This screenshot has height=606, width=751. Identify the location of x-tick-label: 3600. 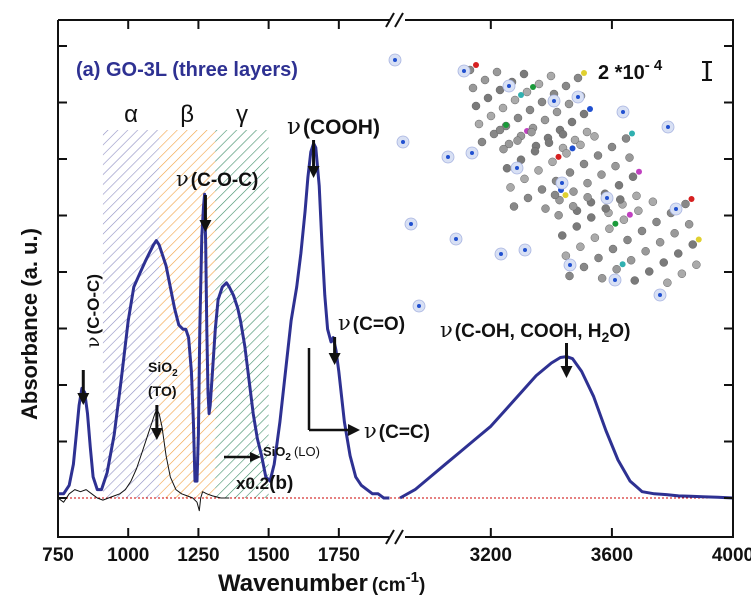
(612, 555).